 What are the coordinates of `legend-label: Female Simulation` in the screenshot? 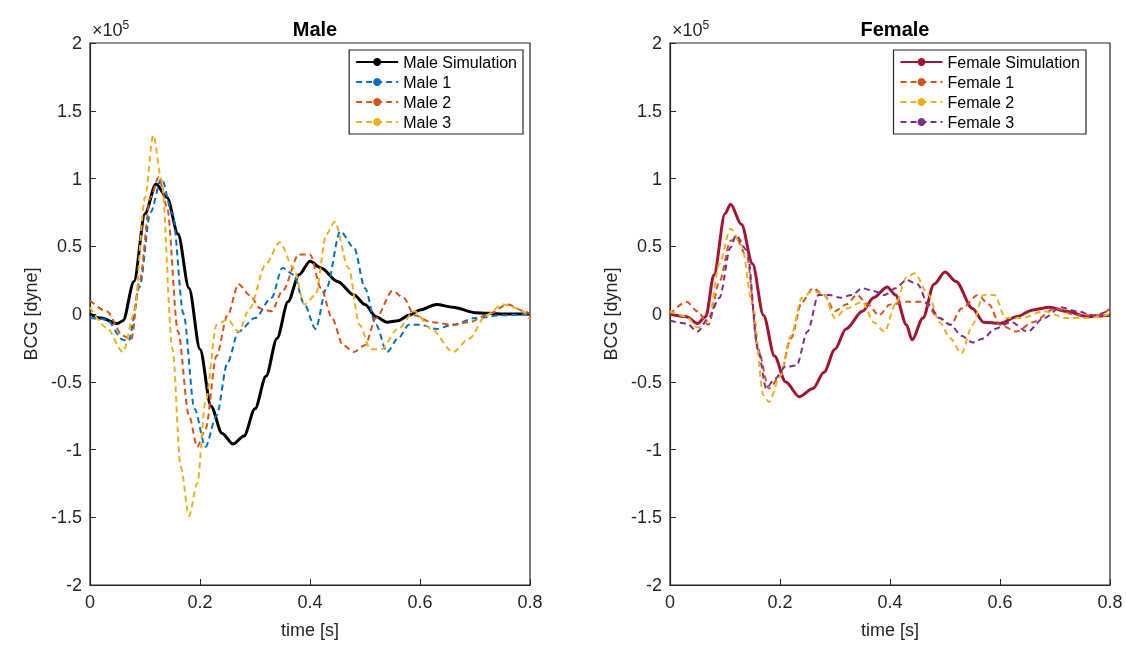 It's located at (1013, 62).